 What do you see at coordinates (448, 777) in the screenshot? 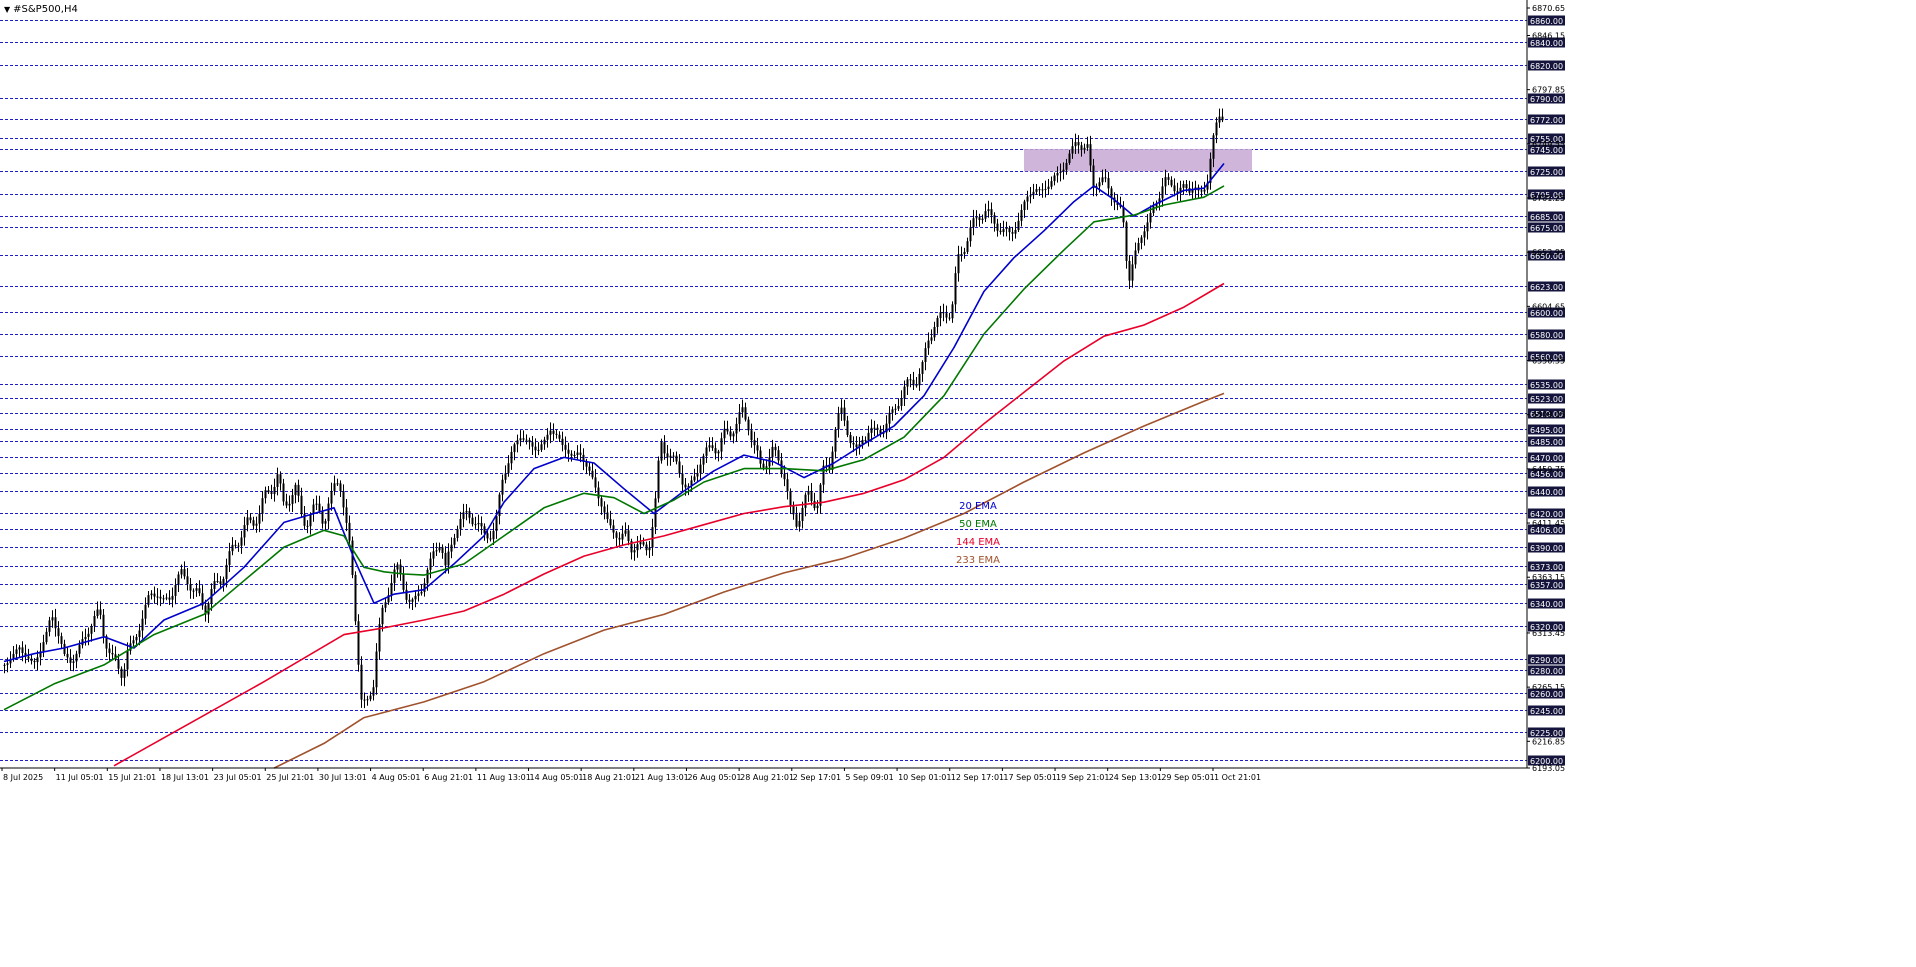
I see `time-tick-label: 6 Aug 21:01` at bounding box center [448, 777].